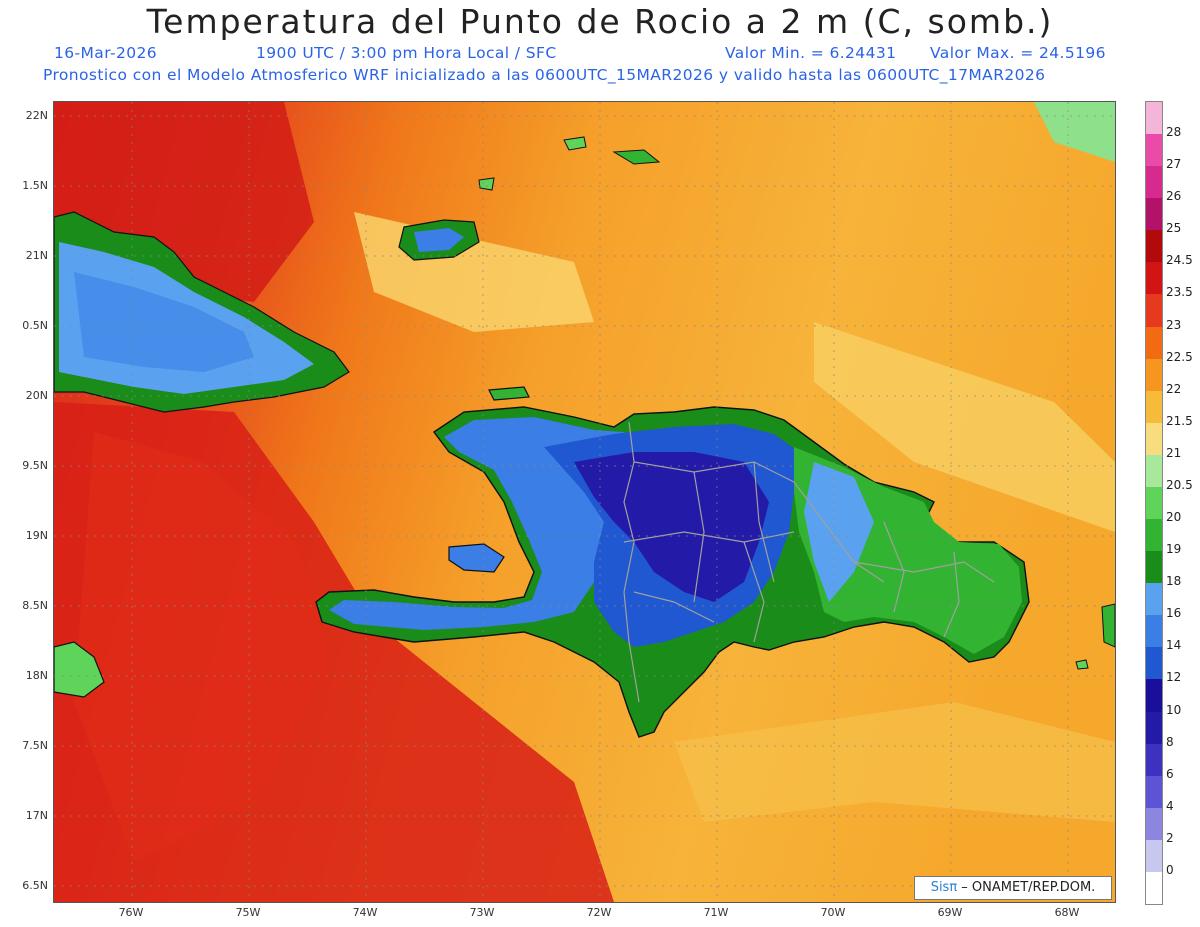 The image size is (1200, 927). I want to click on great-inagua-core, so click(439, 240).